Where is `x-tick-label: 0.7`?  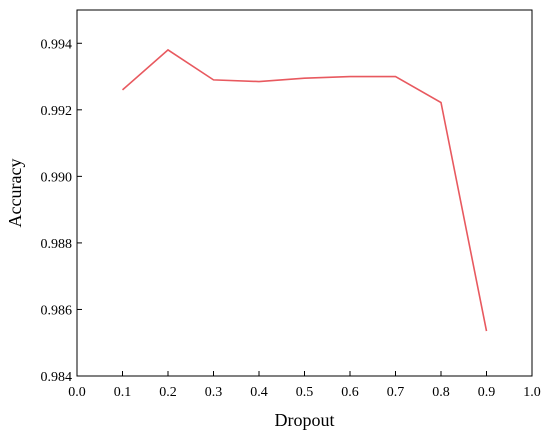 x-tick-label: 0.7 is located at coordinates (396, 392).